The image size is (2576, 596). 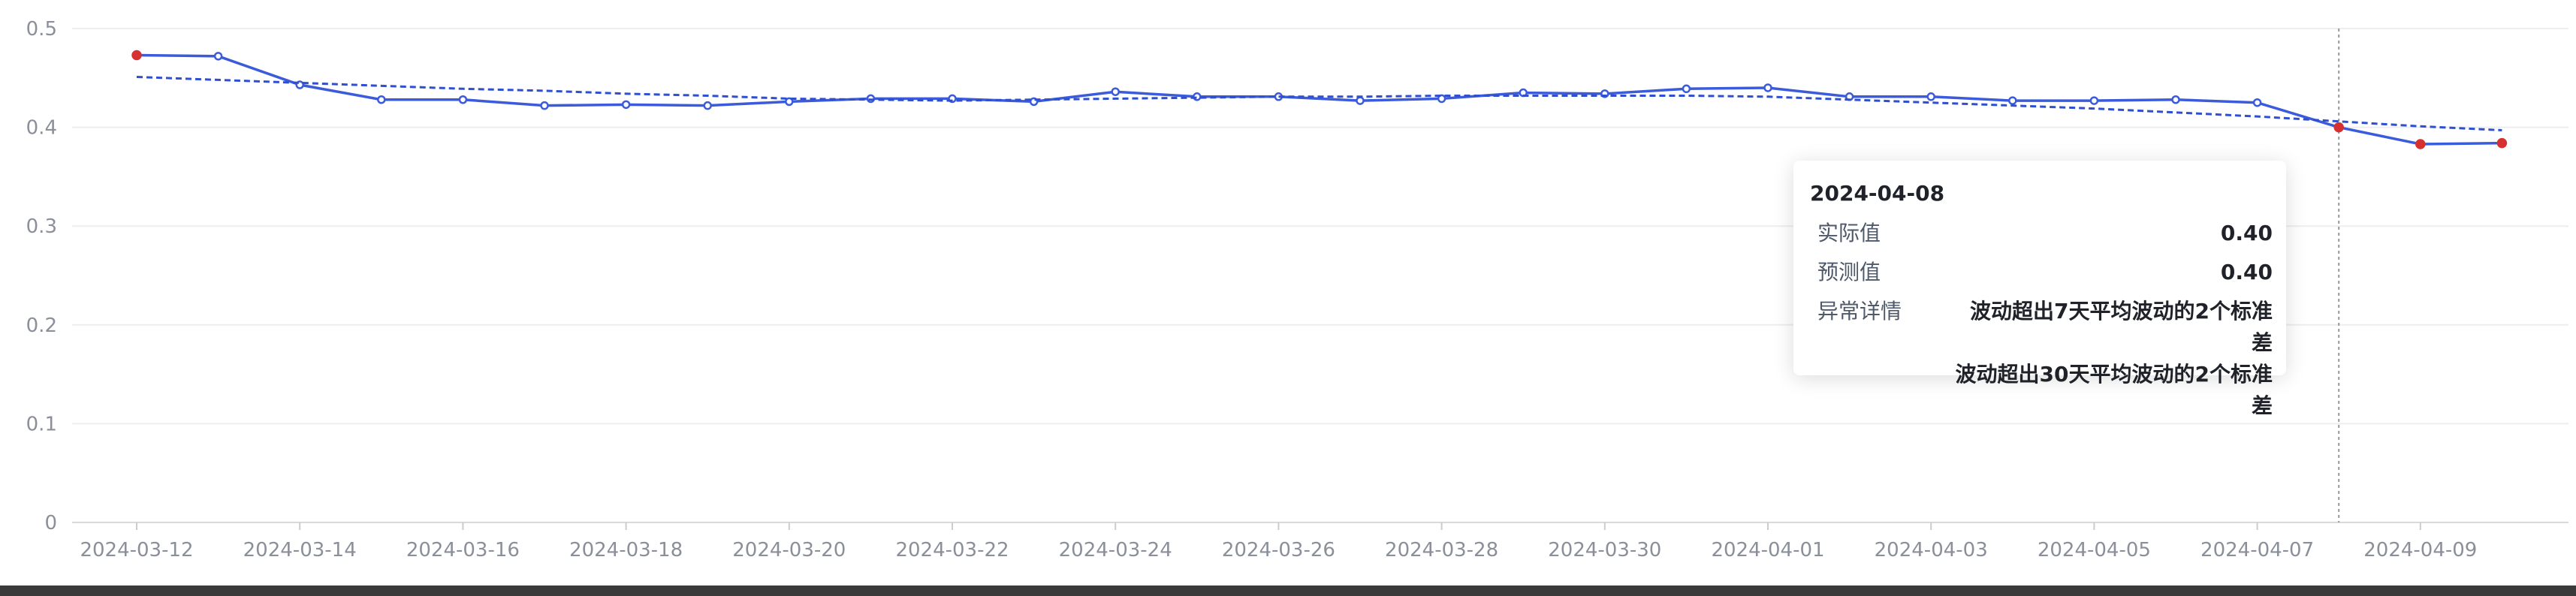 What do you see at coordinates (41, 226) in the screenshot?
I see `y-tick-label: 0.3` at bounding box center [41, 226].